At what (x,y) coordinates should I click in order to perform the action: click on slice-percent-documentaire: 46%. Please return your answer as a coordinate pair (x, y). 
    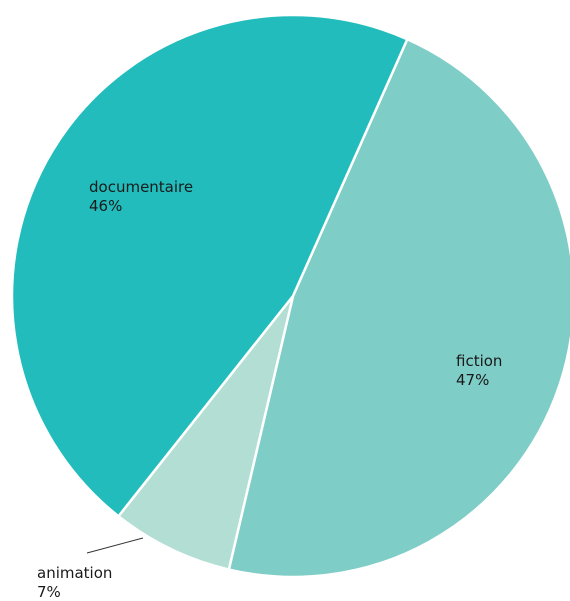
    Looking at the image, I should click on (105, 206).